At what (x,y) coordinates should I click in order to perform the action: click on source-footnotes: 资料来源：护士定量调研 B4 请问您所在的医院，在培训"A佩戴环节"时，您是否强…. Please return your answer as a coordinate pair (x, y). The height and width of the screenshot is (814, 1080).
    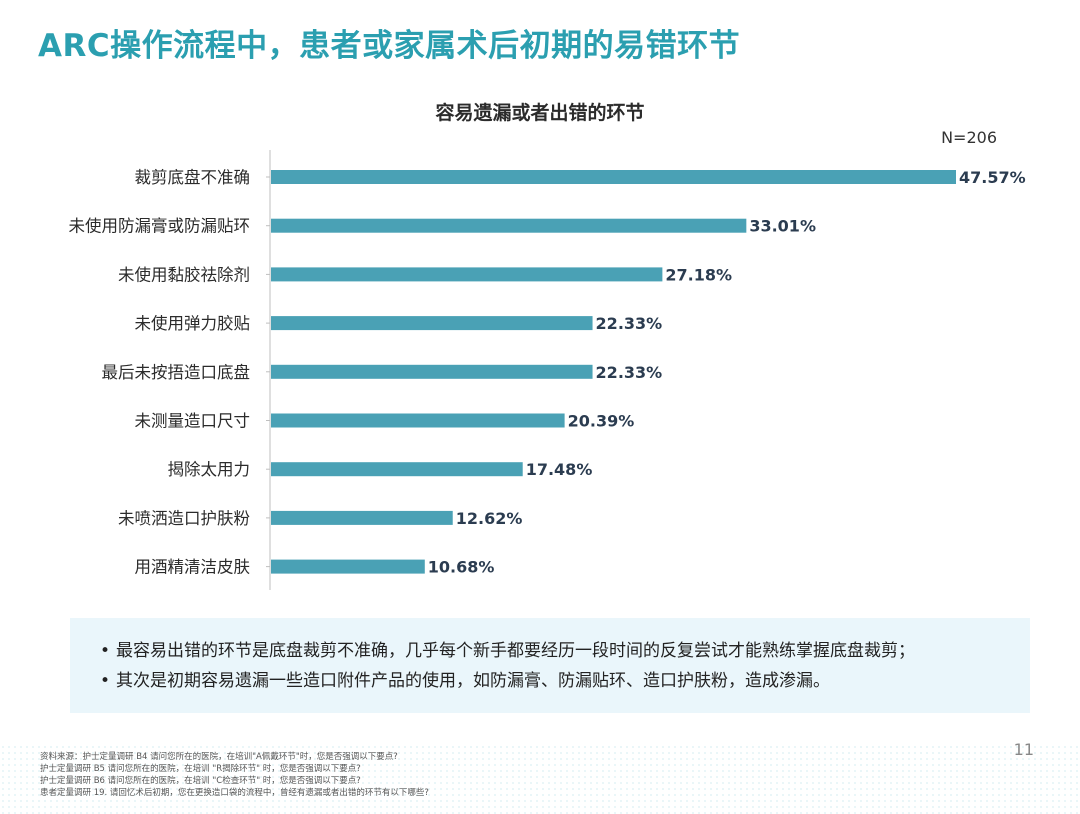
    Looking at the image, I should click on (234, 775).